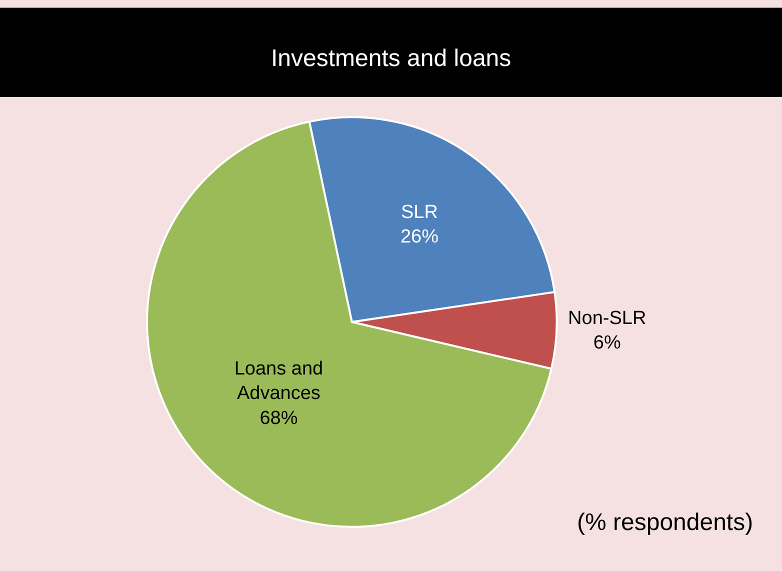  I want to click on data-label: 6%, so click(607, 343).